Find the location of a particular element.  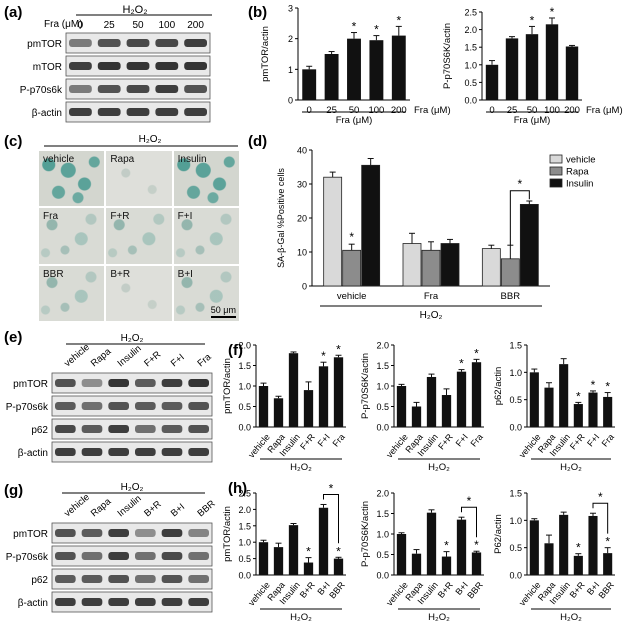

y-tick-label: 2.5 is located at coordinates (470, 13).